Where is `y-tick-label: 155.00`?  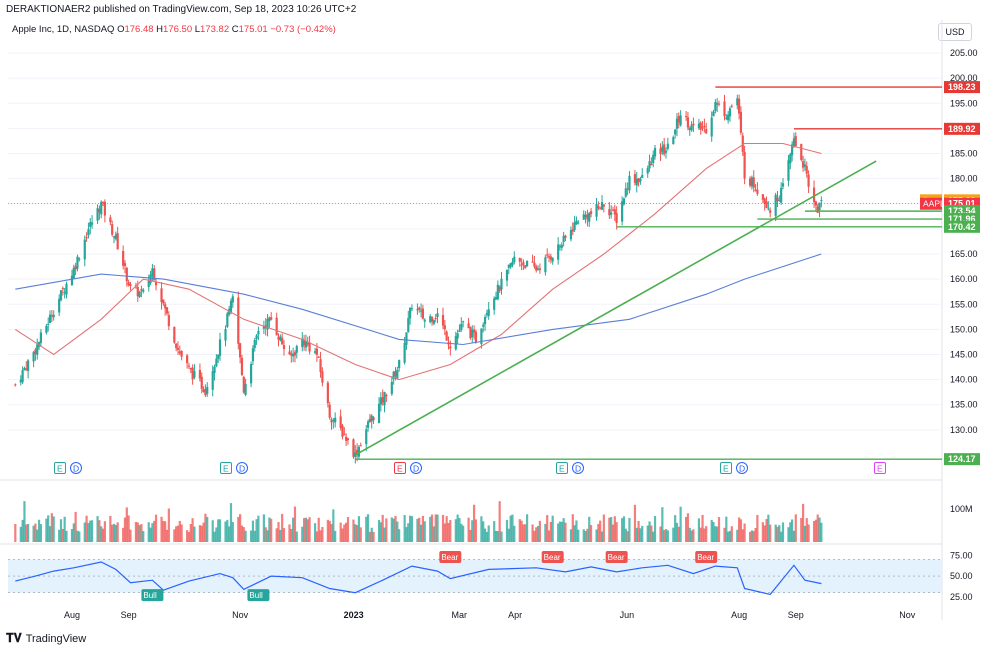
y-tick-label: 155.00 is located at coordinates (964, 304).